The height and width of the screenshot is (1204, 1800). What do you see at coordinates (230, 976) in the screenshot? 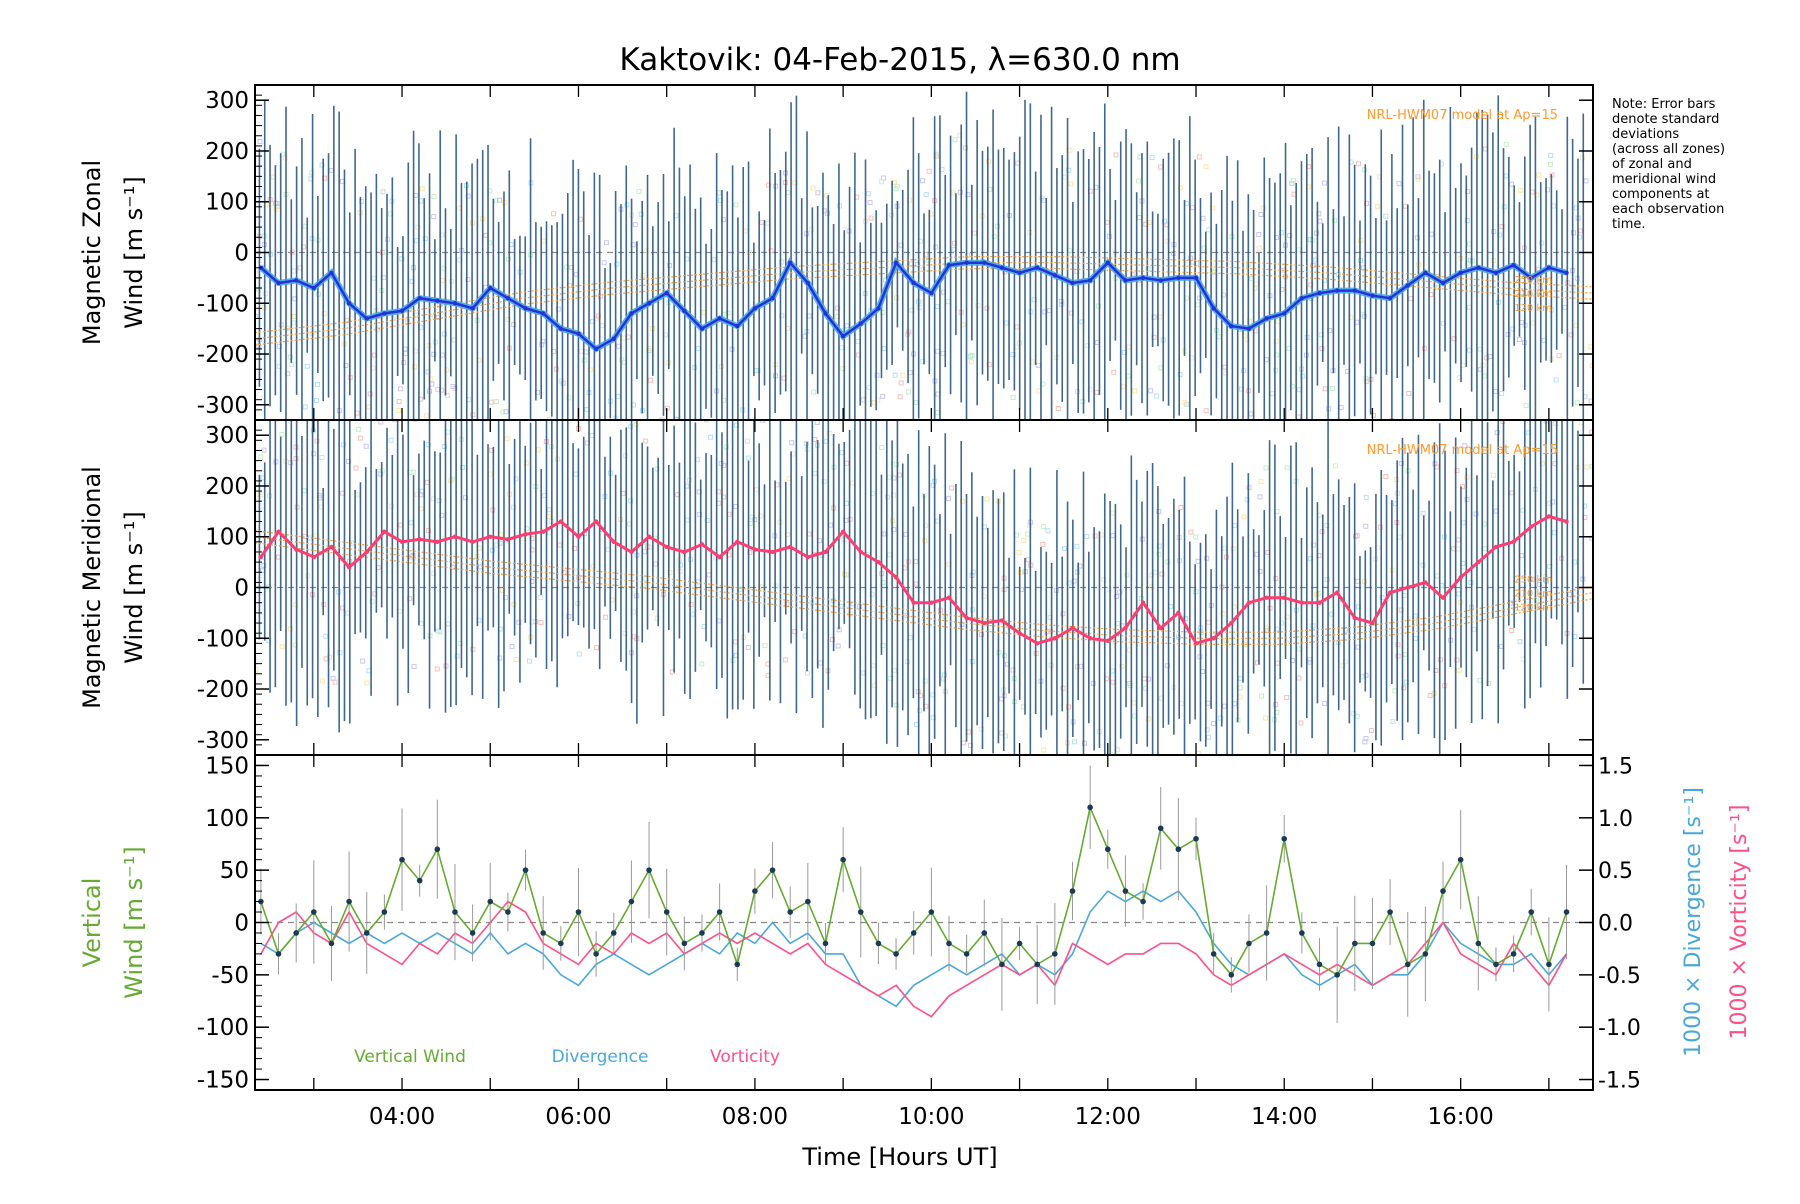
I see `y-tick-label: -50` at bounding box center [230, 976].